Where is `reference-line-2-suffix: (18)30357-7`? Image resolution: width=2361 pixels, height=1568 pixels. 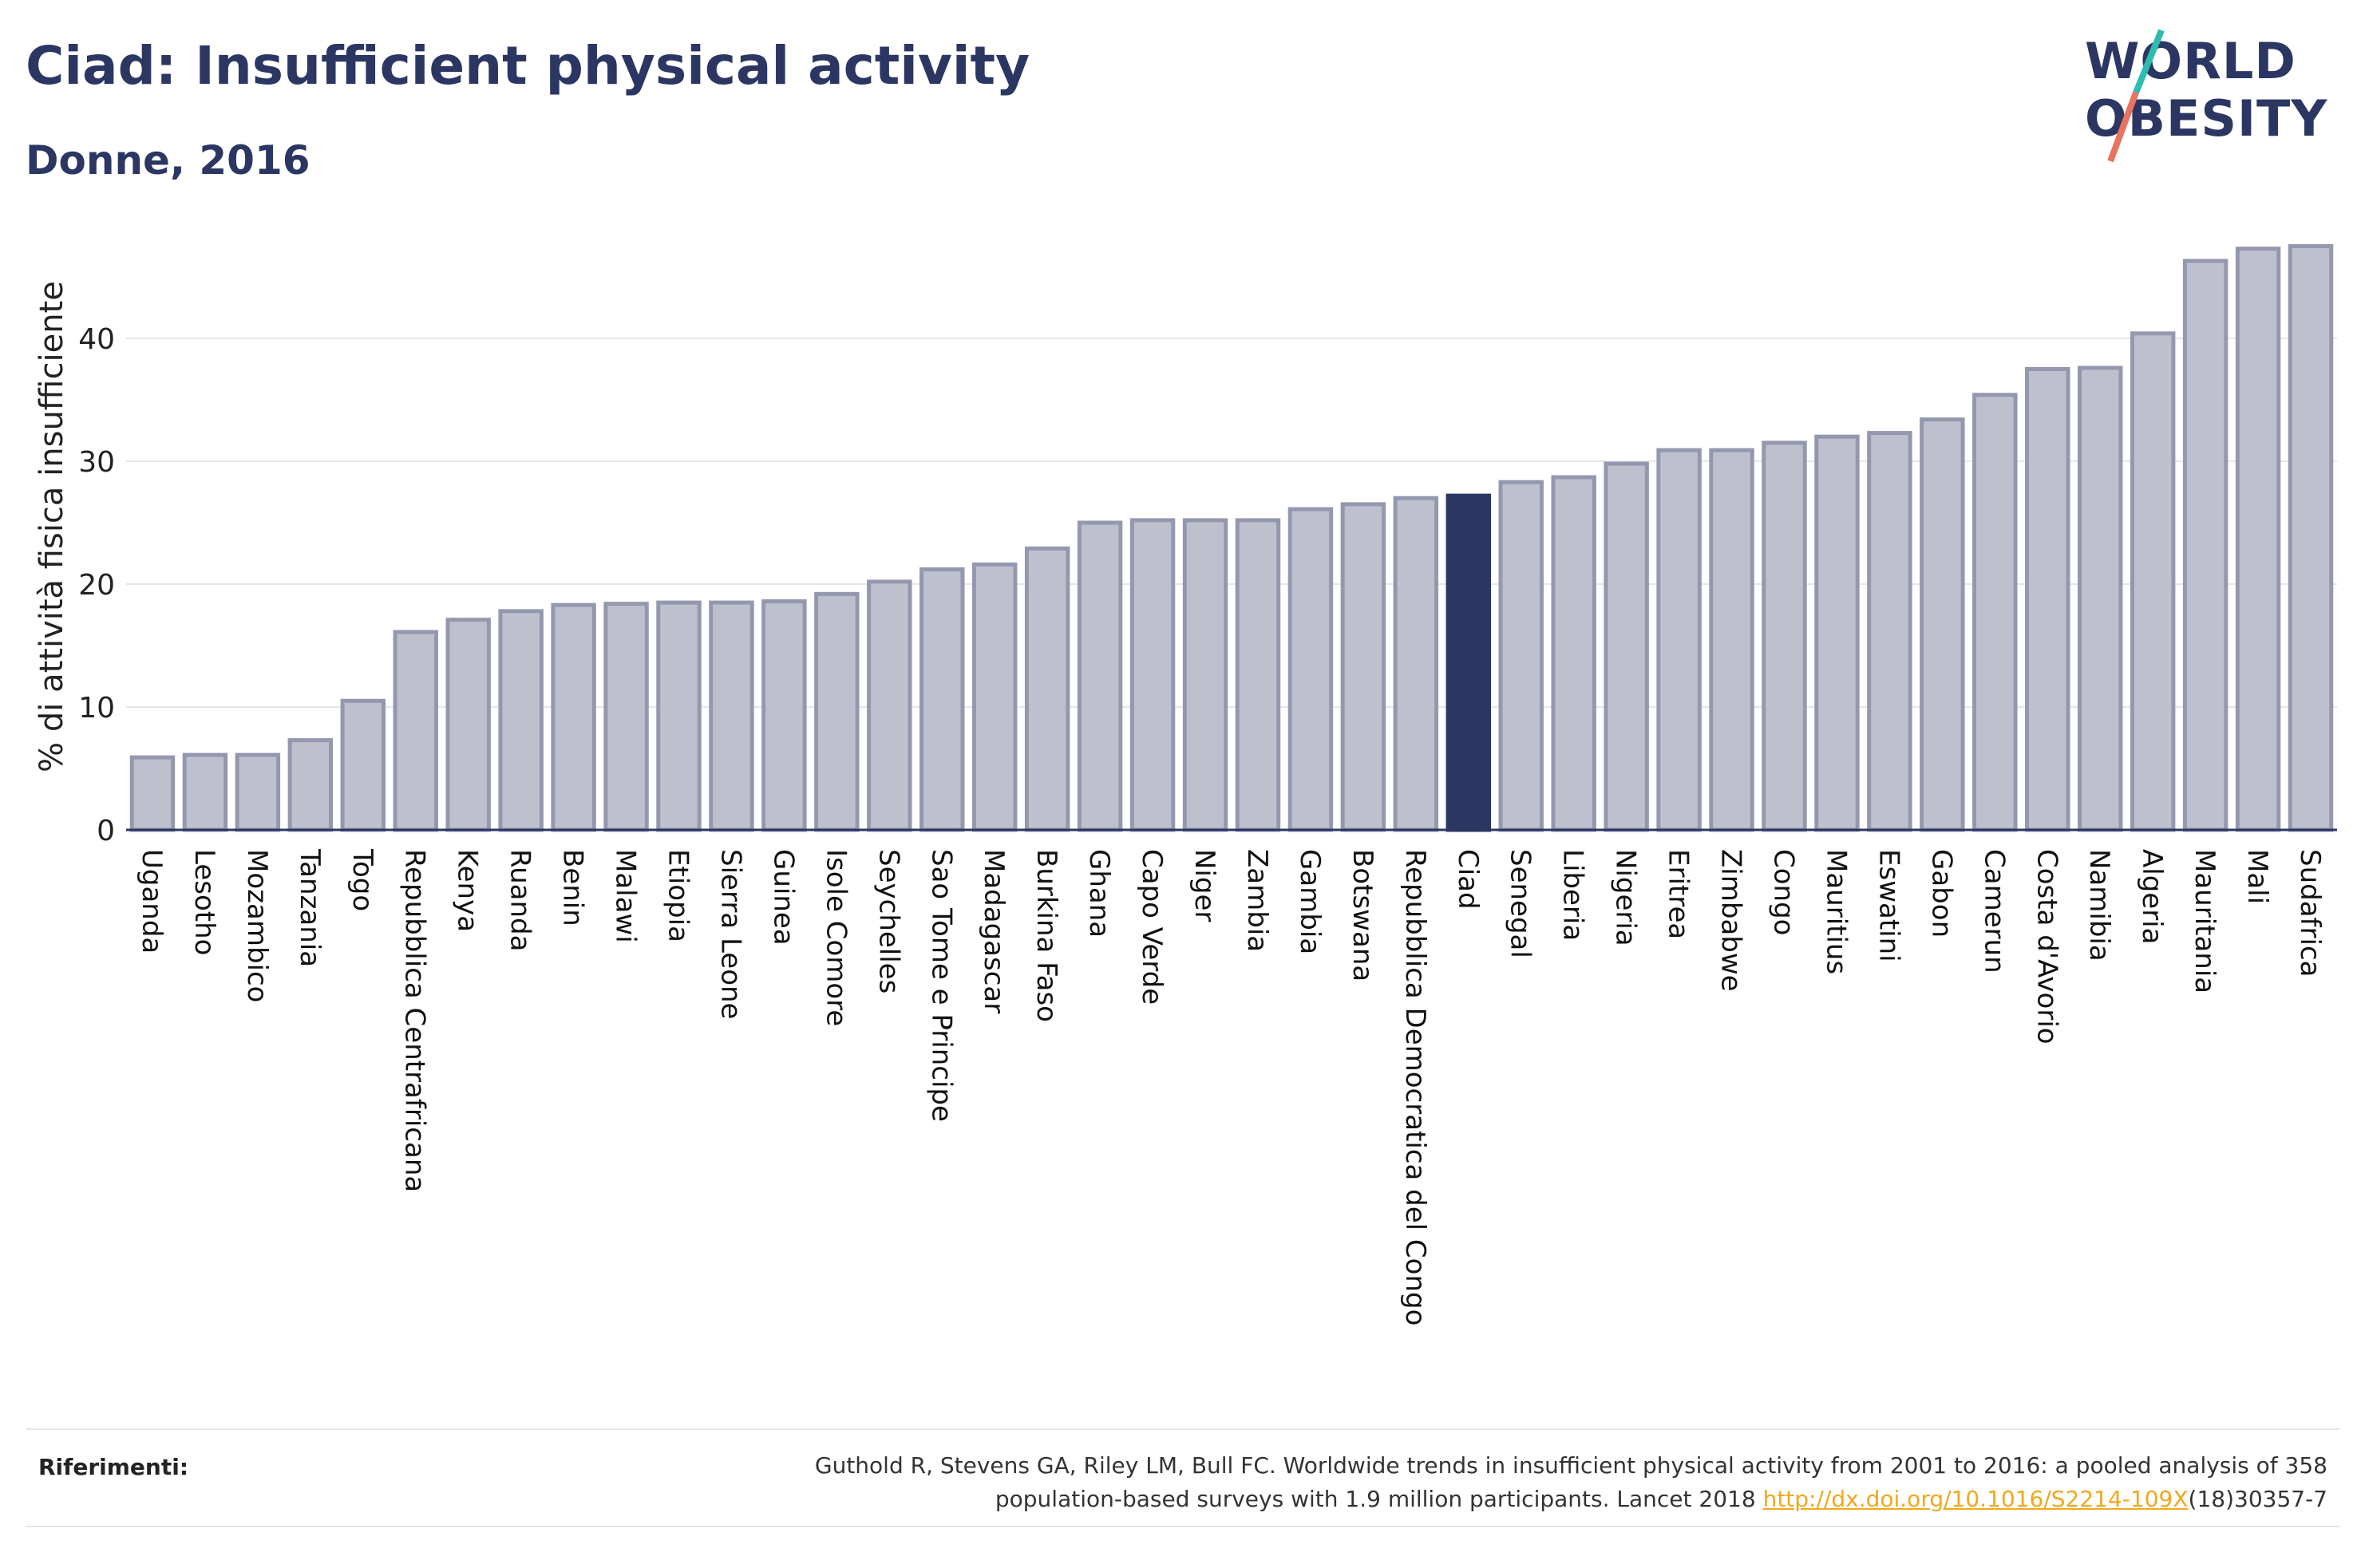 reference-line-2-suffix: (18)30357-7 is located at coordinates (2257, 1499).